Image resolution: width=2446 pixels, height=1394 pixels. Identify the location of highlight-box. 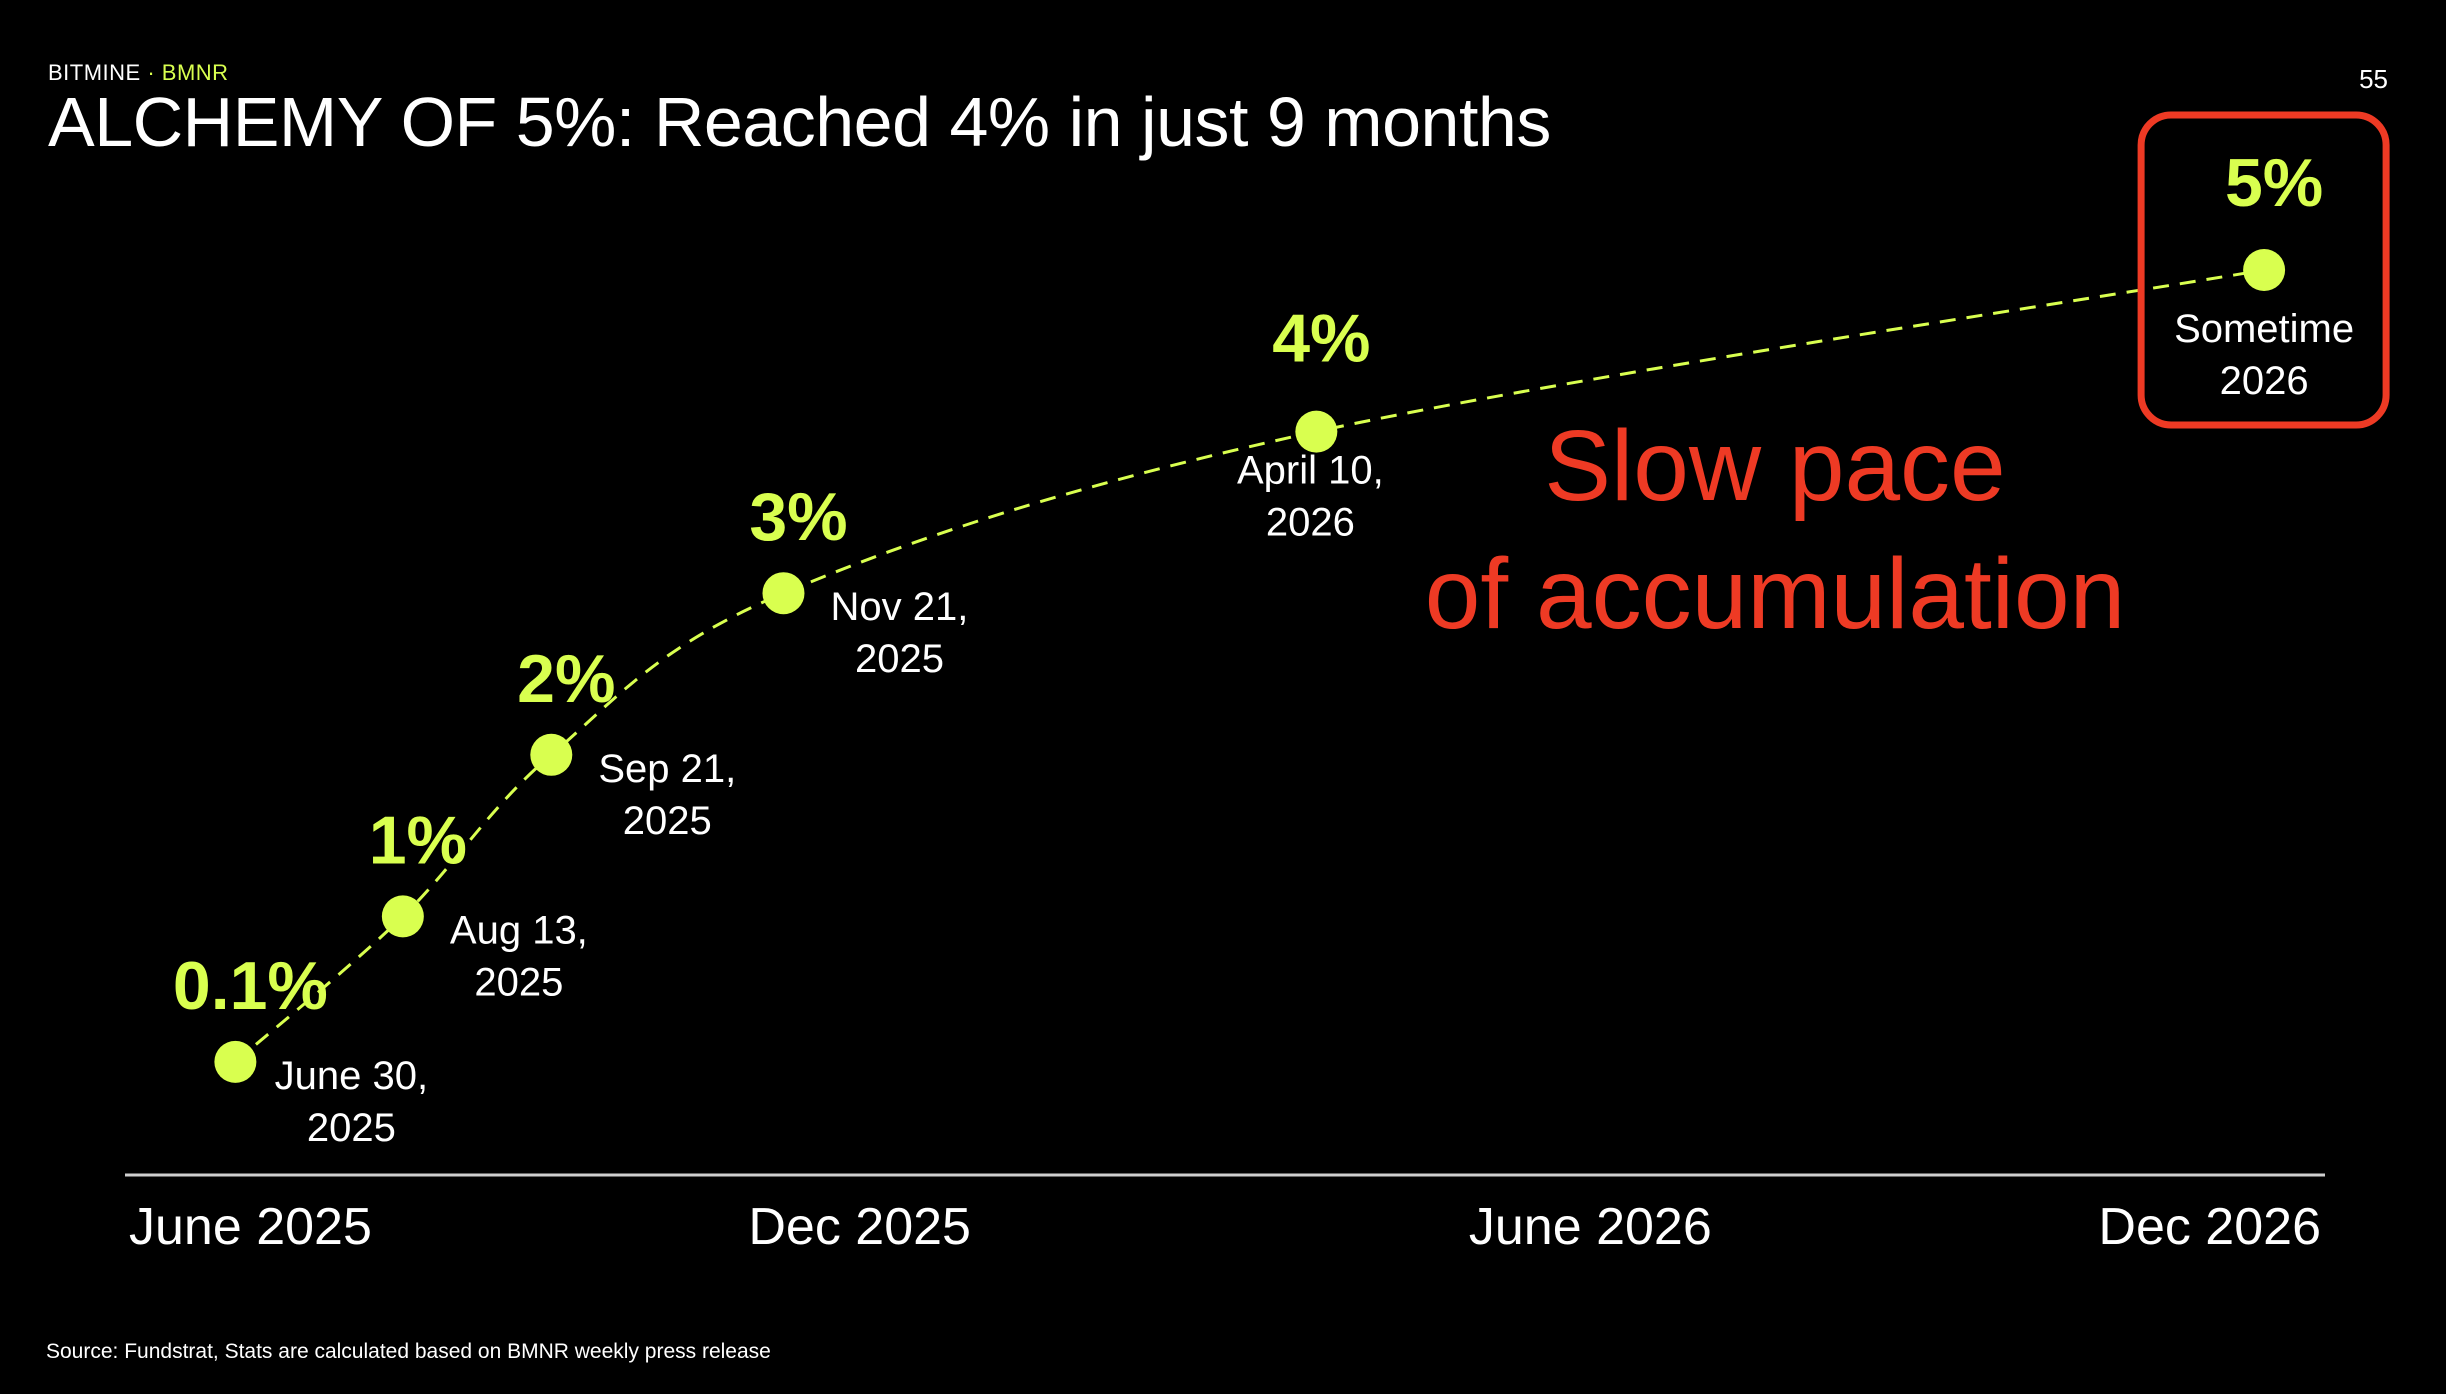
(2263, 270).